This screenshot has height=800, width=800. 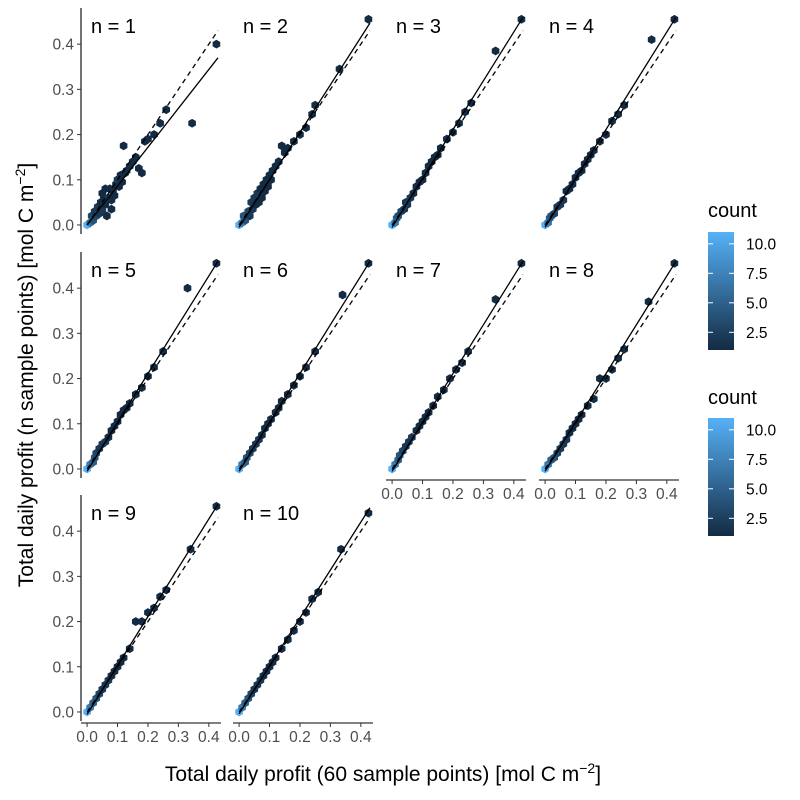 I want to click on facet-panel: n = 10 0.0 0.1 0.2 0.3 0.4, so click(x=300, y=624).